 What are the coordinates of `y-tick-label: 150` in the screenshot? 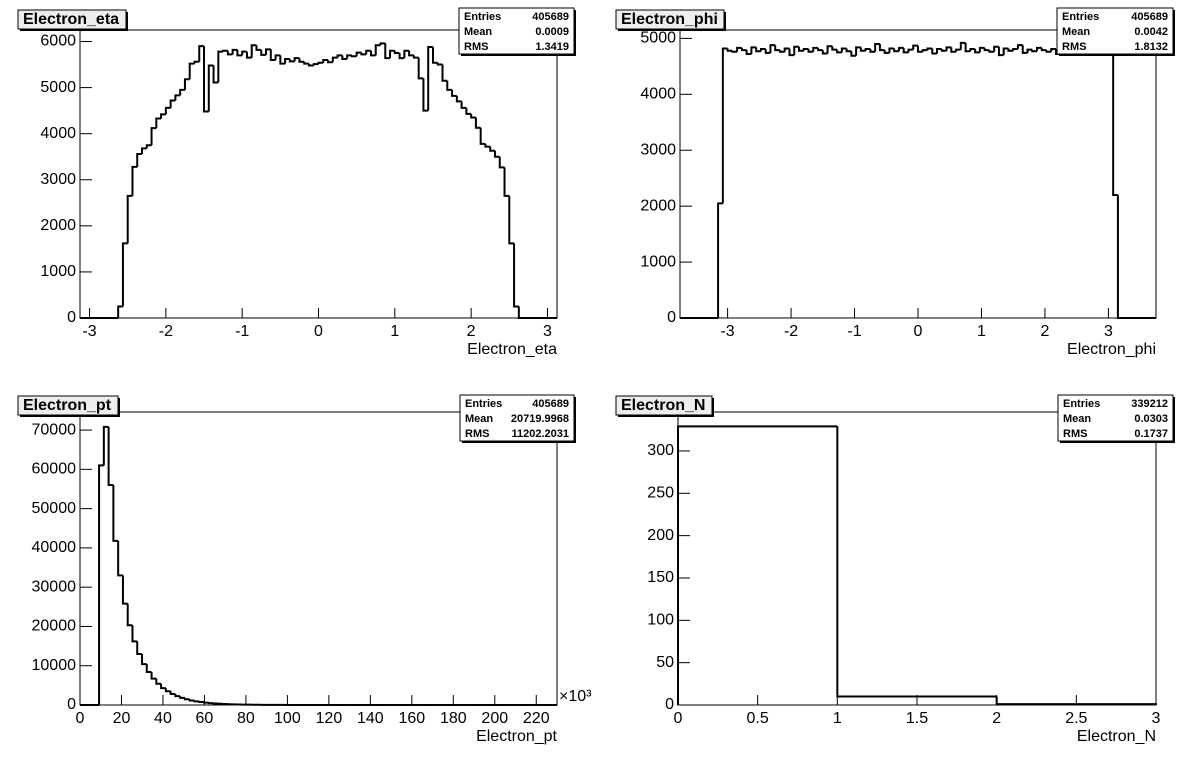 It's located at (660, 577).